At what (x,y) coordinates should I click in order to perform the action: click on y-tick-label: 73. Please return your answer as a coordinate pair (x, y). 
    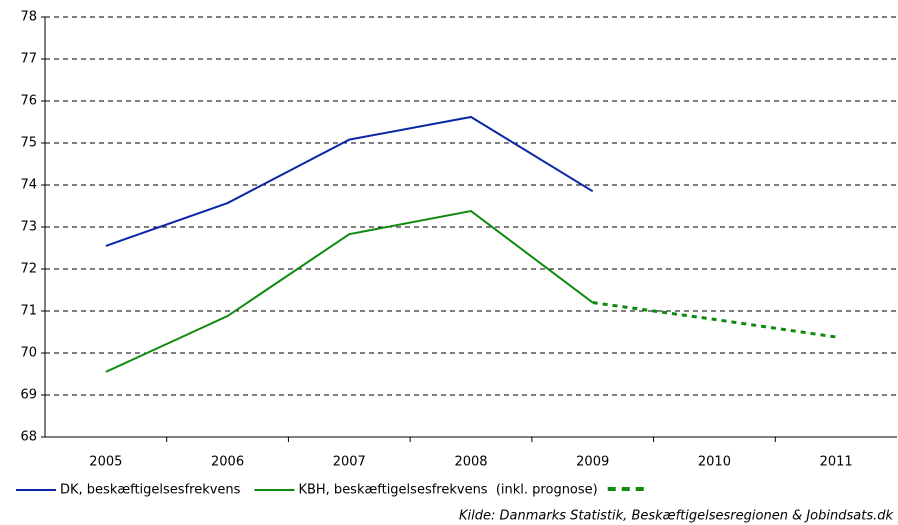
    Looking at the image, I should click on (28, 227).